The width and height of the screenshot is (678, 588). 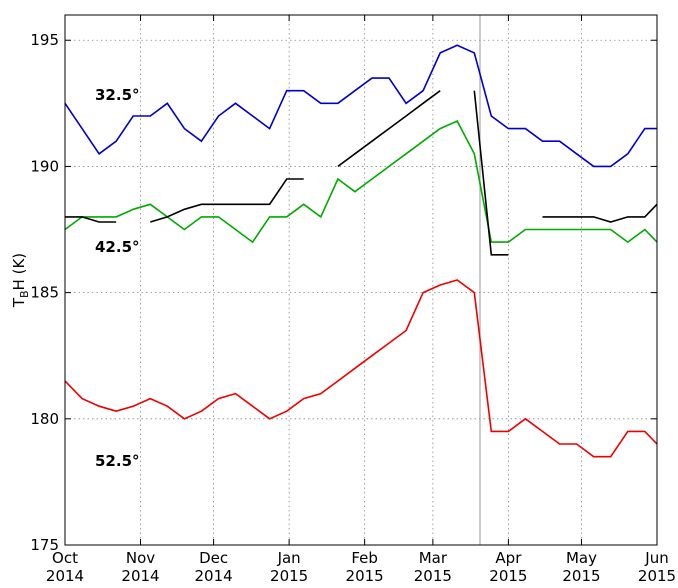 I want to click on x-tick-label: Apr 2015, so click(x=508, y=566).